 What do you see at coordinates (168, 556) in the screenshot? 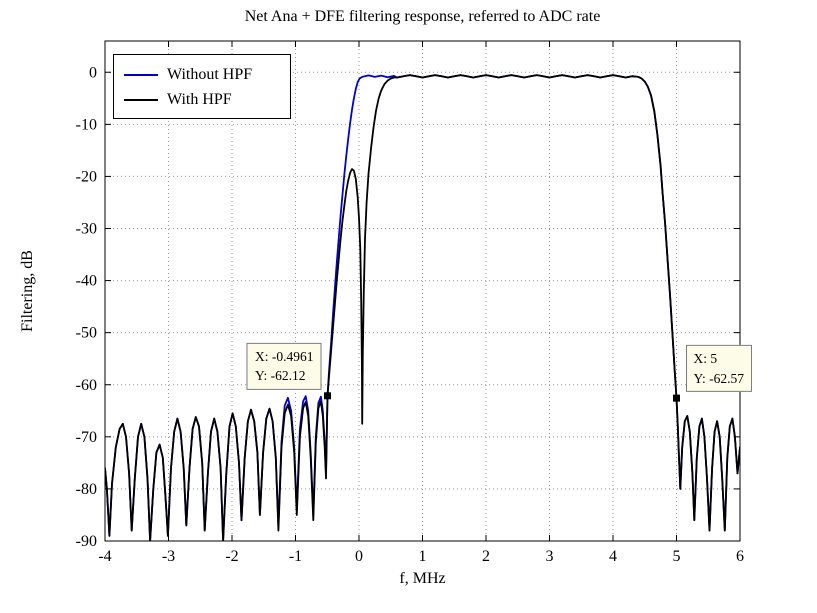
I see `x-tick-label: -3` at bounding box center [168, 556].